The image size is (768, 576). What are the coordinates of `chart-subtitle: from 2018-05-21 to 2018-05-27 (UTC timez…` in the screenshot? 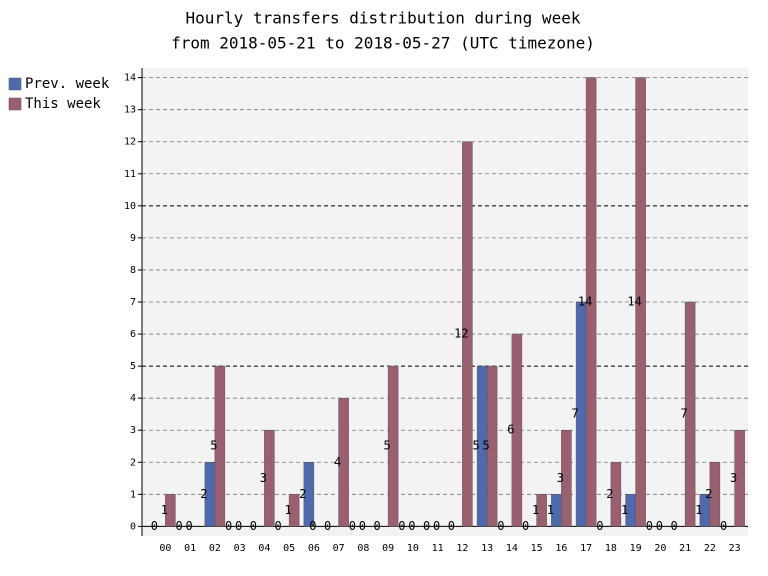 It's located at (383, 43).